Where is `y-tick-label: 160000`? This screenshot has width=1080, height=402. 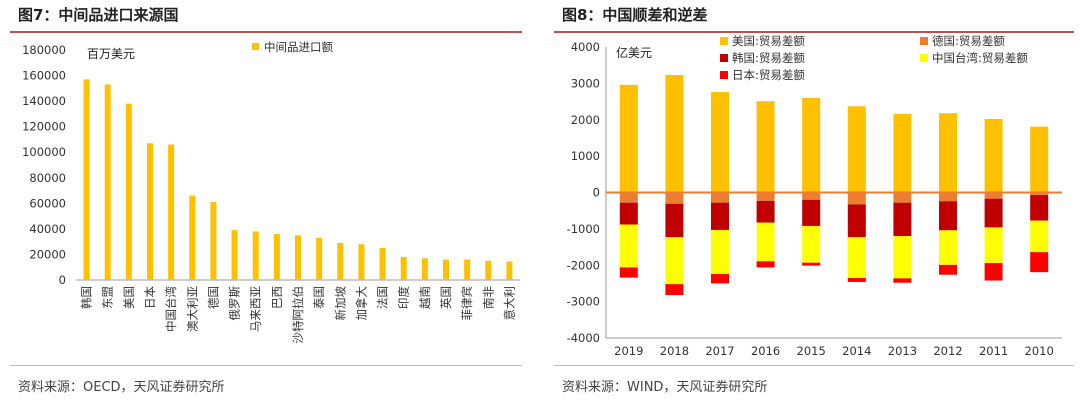 y-tick-label: 160000 is located at coordinates (44, 76).